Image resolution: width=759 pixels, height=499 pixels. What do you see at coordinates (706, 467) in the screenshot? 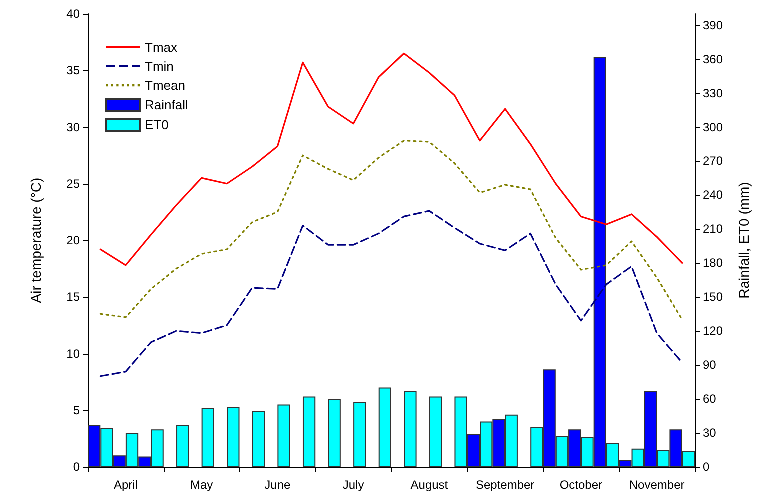
I see `y2-tick-label: 0` at bounding box center [706, 467].